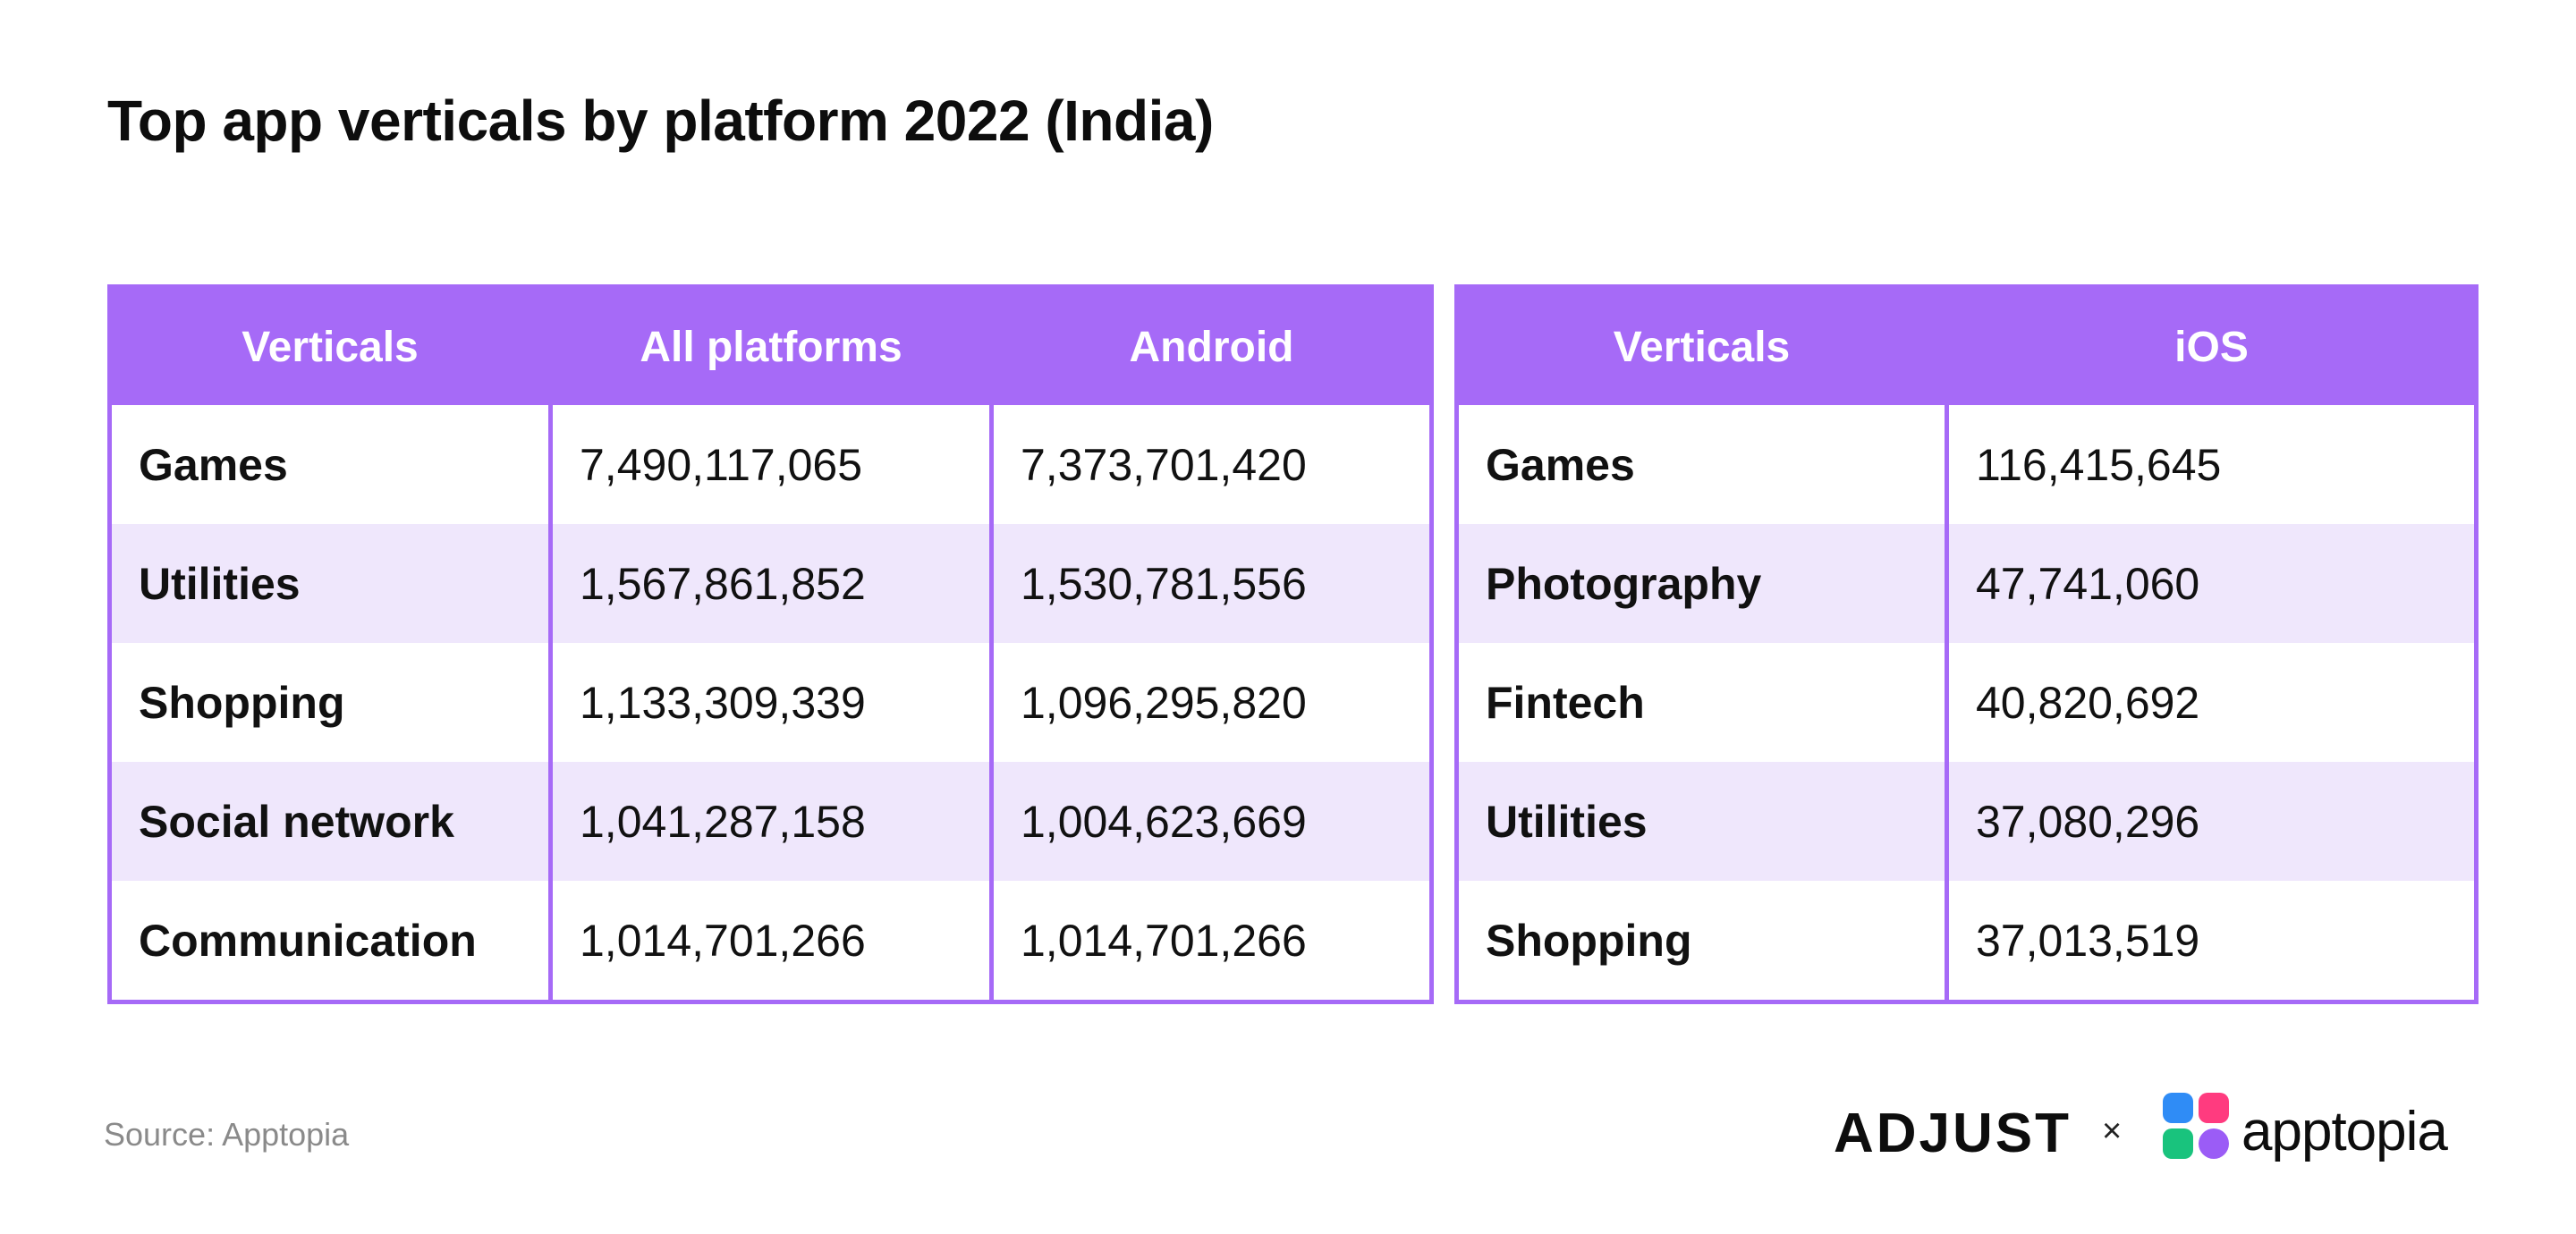  I want to click on table-row: Utilities 1,567,861,852 1,530,781,556, so click(770, 583).